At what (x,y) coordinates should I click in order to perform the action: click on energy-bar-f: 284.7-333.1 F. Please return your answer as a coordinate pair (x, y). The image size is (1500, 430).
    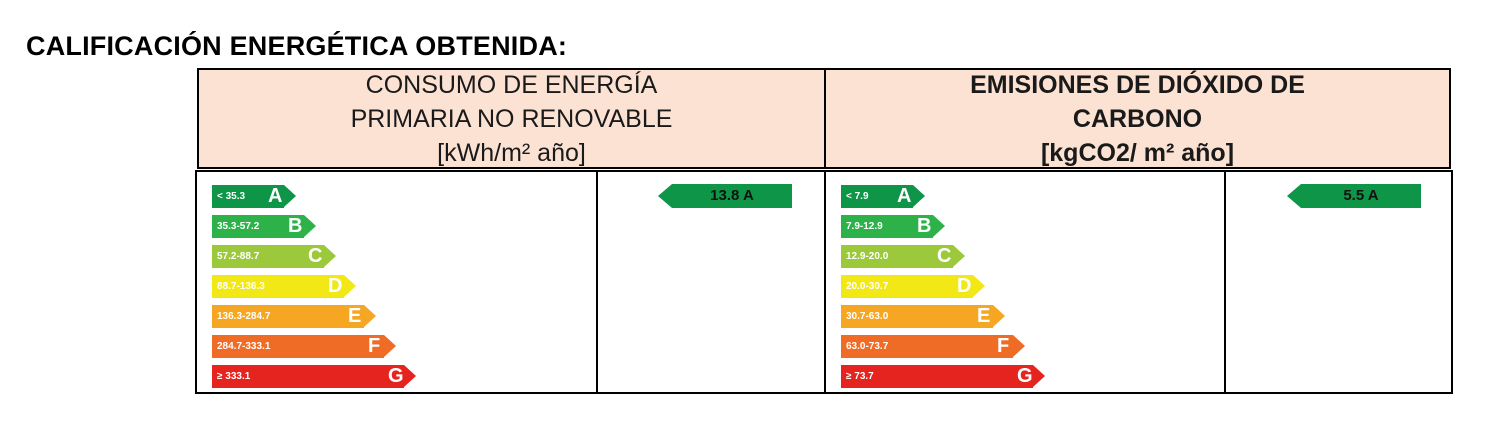
    Looking at the image, I should click on (304, 346).